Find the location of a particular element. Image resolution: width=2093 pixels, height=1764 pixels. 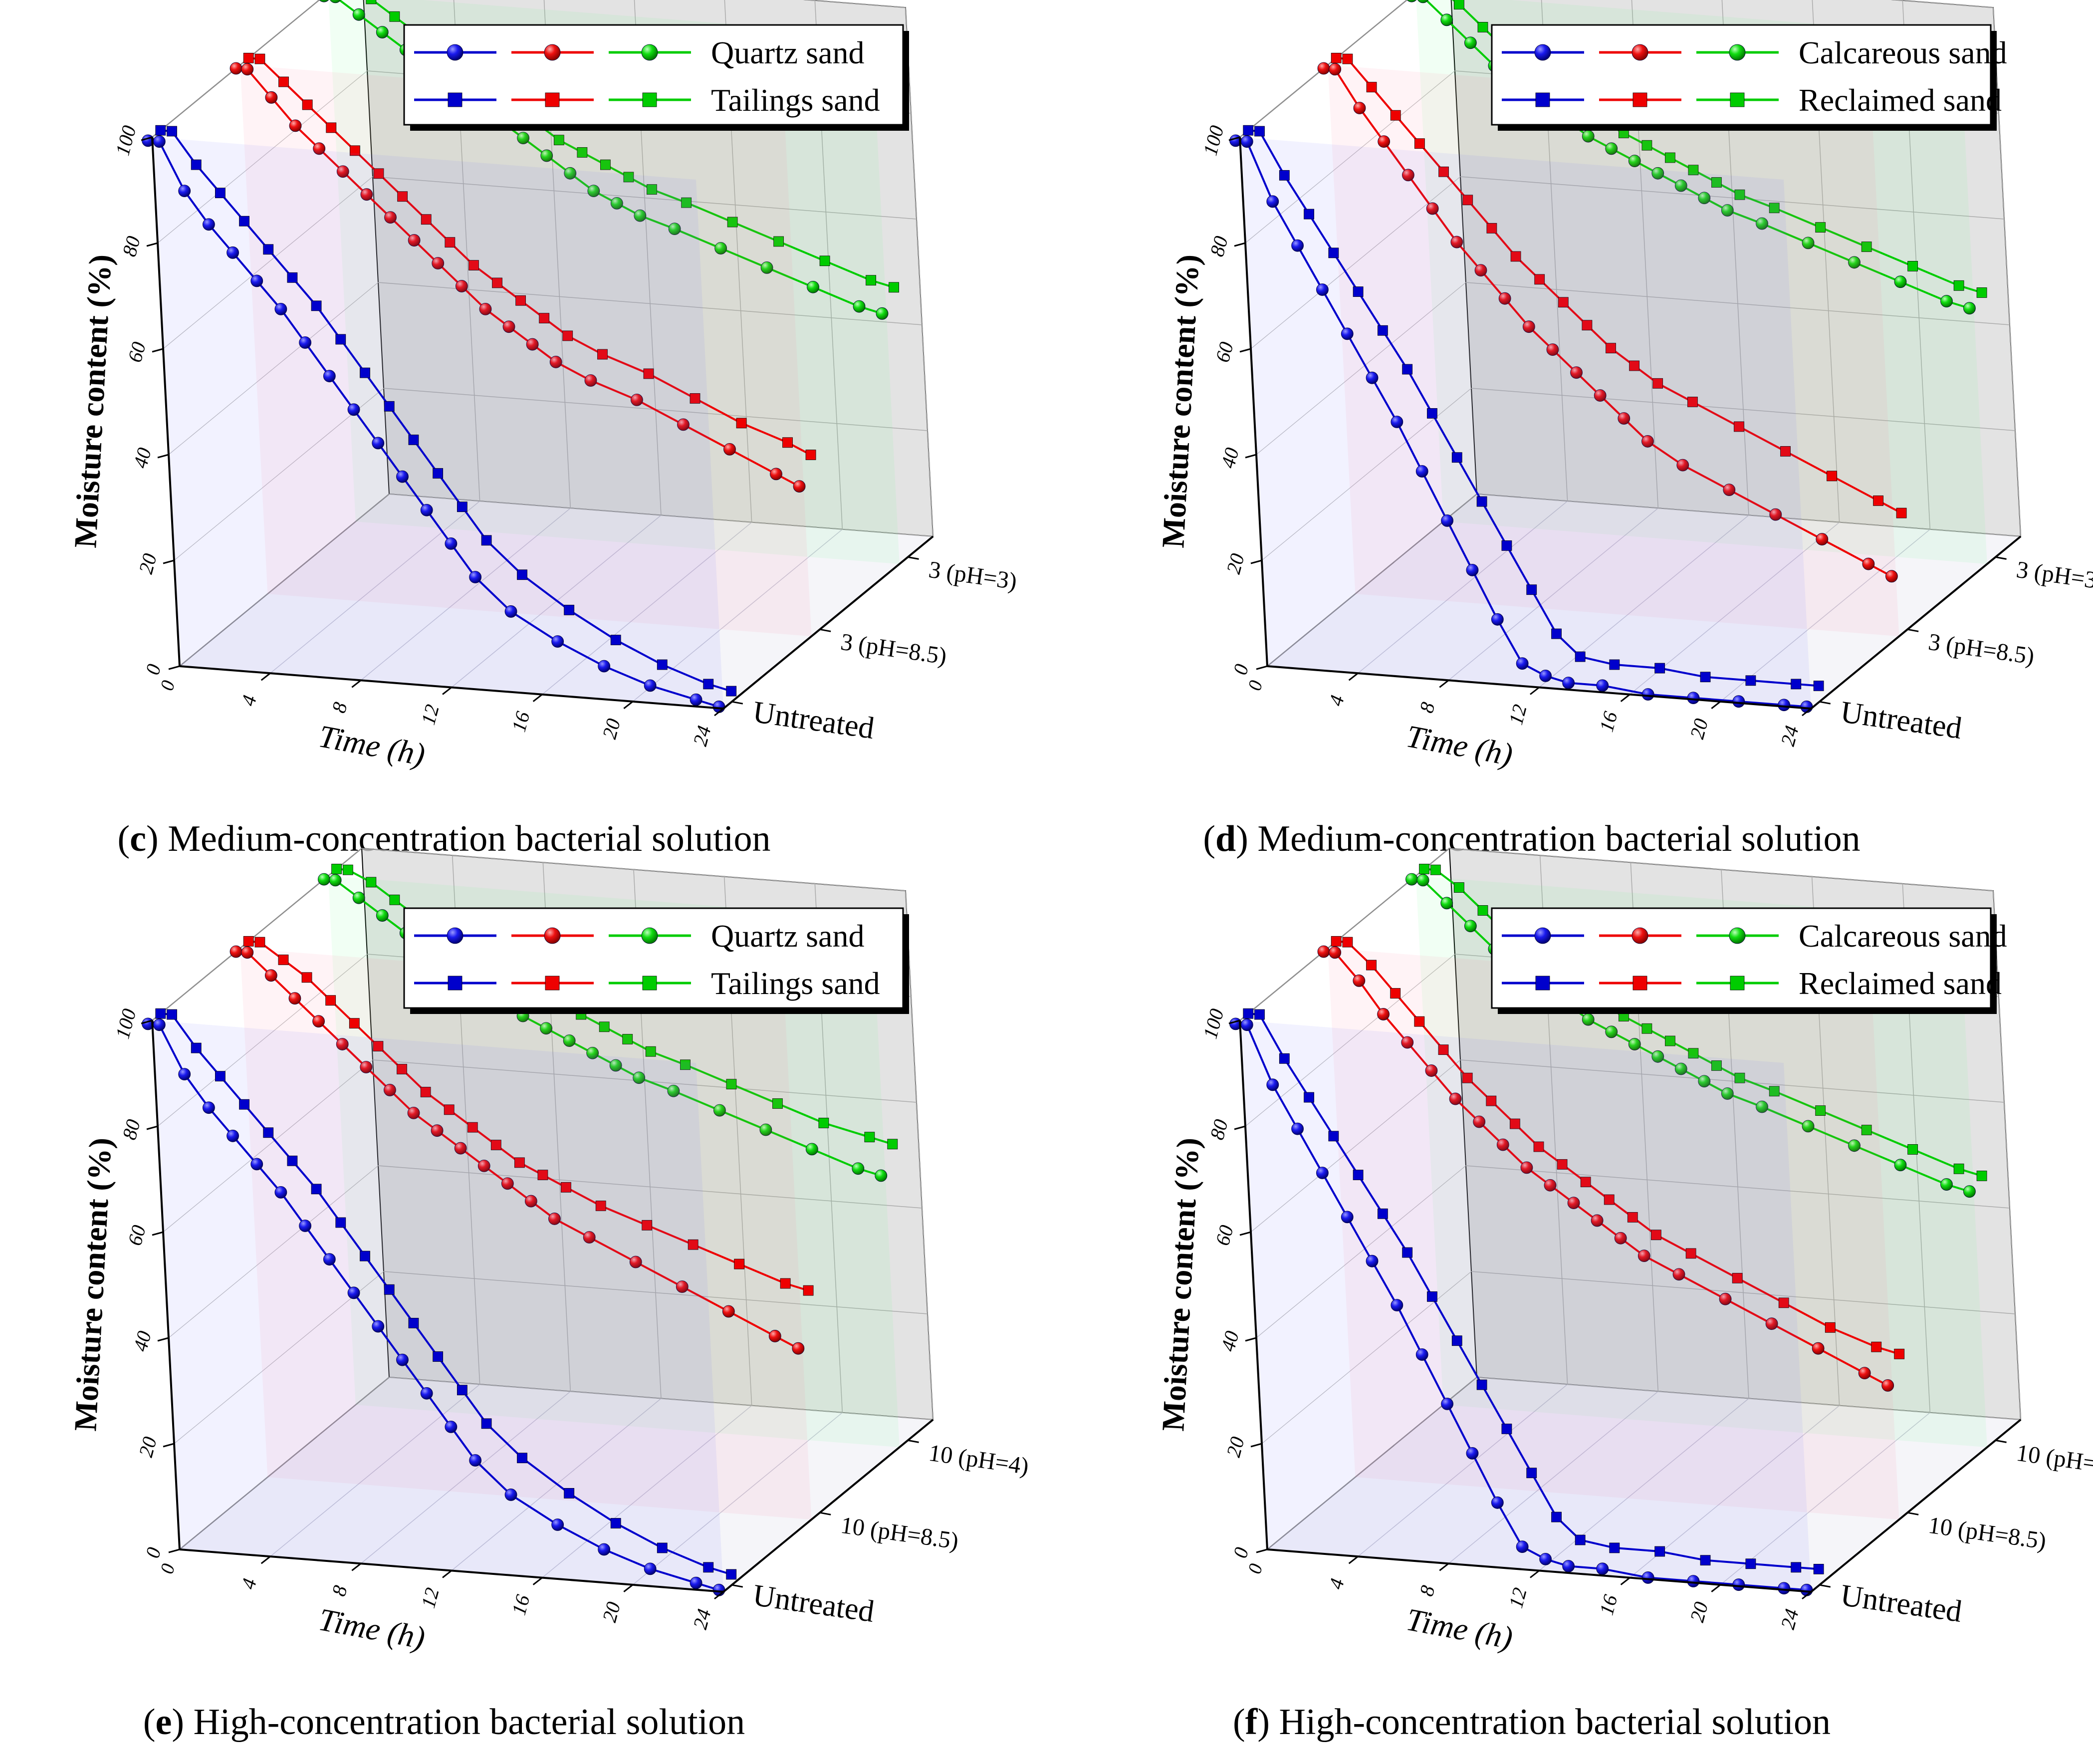

legend-label: Calcareous sand is located at coordinates (1903, 936).